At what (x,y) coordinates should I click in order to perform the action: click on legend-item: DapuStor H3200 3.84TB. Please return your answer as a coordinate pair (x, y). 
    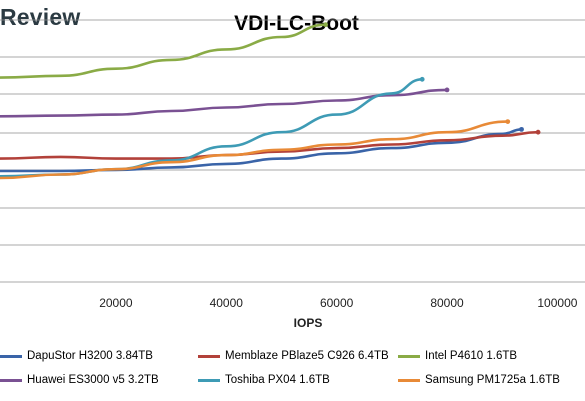
    Looking at the image, I should click on (76, 356).